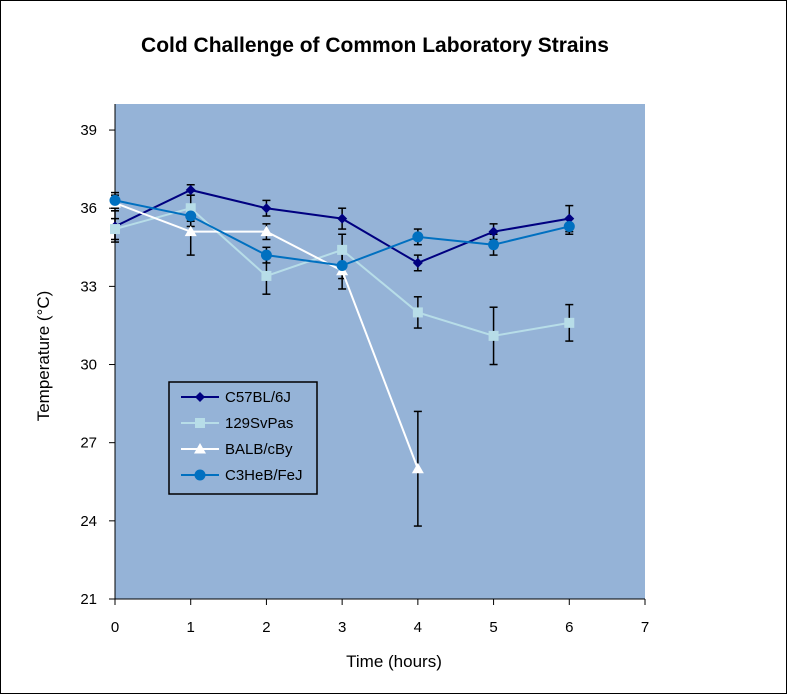  Describe the element at coordinates (88, 599) in the screenshot. I see `y-tick-label: 21` at that location.